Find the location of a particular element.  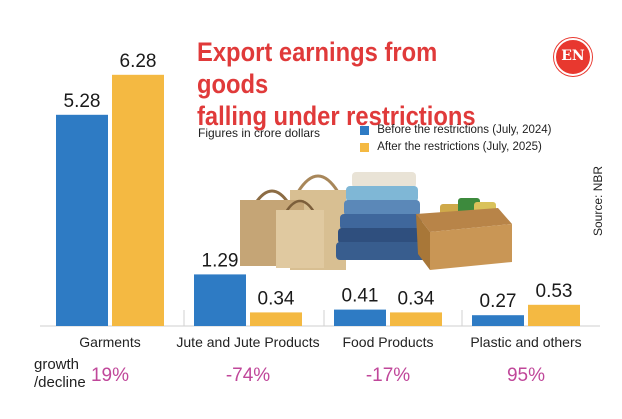

growth-value-4: 95% is located at coordinates (526, 375).